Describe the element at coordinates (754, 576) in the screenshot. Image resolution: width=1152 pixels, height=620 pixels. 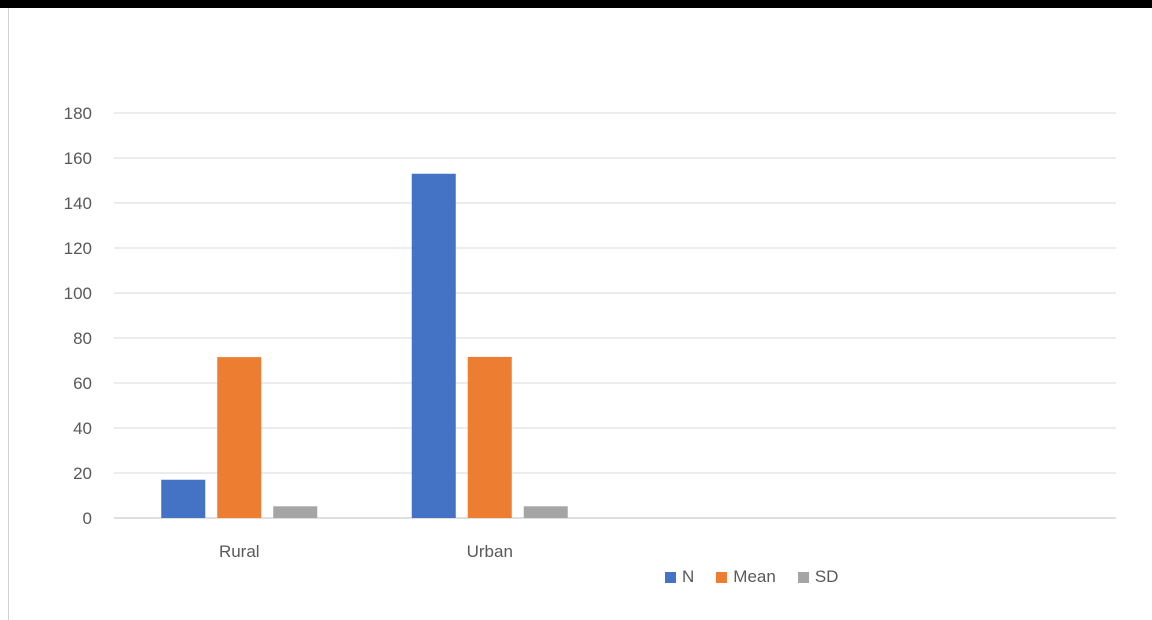
I see `legend-label-mean: Mean` at that location.